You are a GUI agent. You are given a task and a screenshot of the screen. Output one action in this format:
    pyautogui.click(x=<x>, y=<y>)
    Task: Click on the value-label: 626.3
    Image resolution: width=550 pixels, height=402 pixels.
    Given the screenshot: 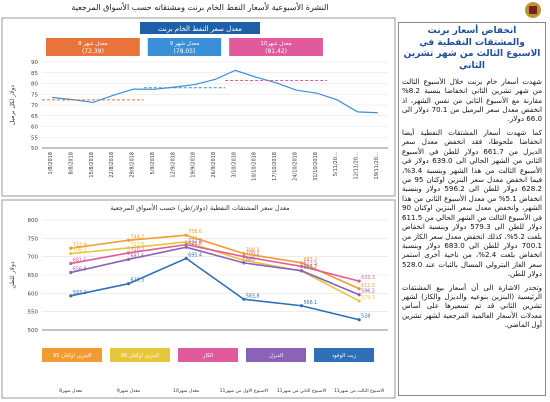 What is the action you would take?
    pyautogui.click(x=138, y=281)
    